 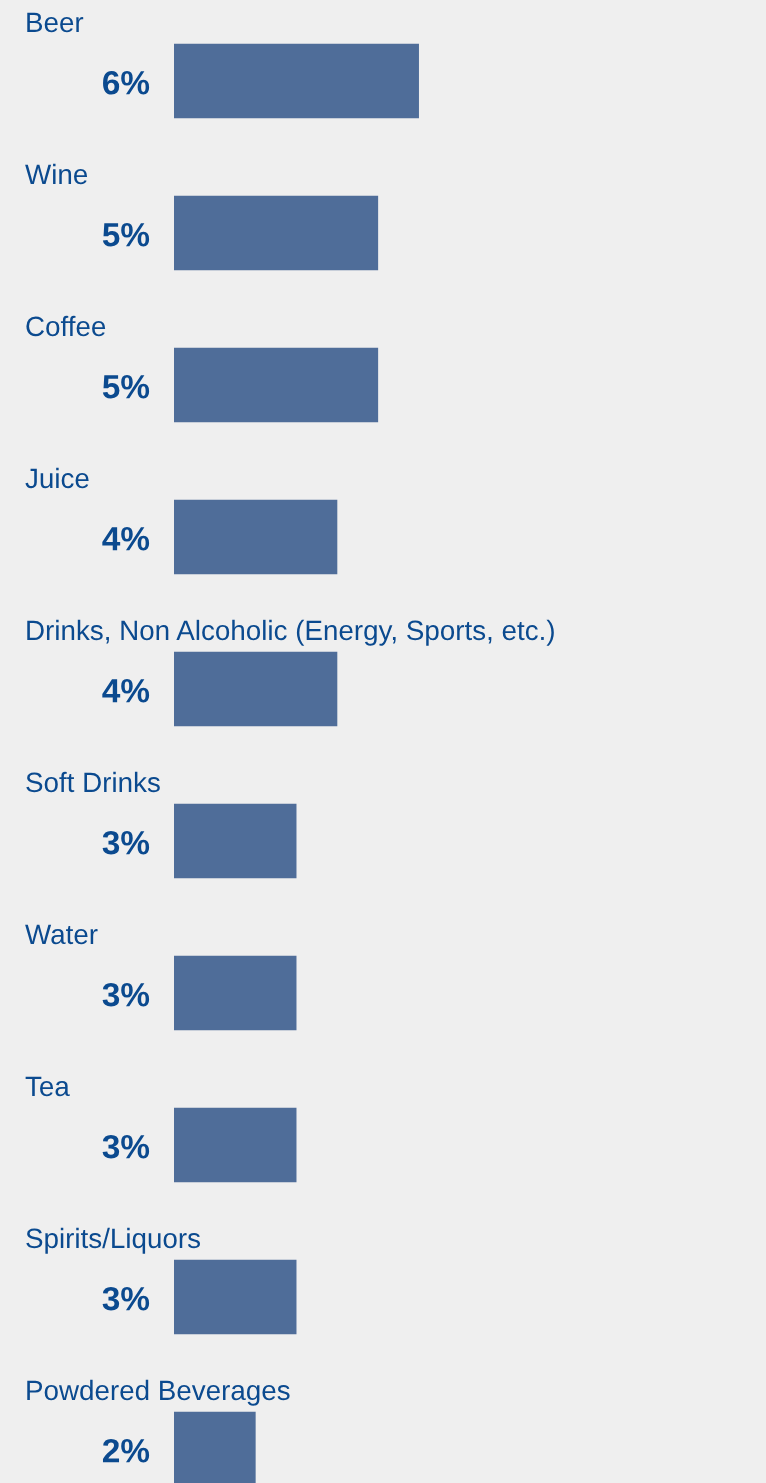 What do you see at coordinates (290, 632) in the screenshot?
I see `y-tick-label: Drinks, Non Alcoholic (Energy, Sports, etc.)` at bounding box center [290, 632].